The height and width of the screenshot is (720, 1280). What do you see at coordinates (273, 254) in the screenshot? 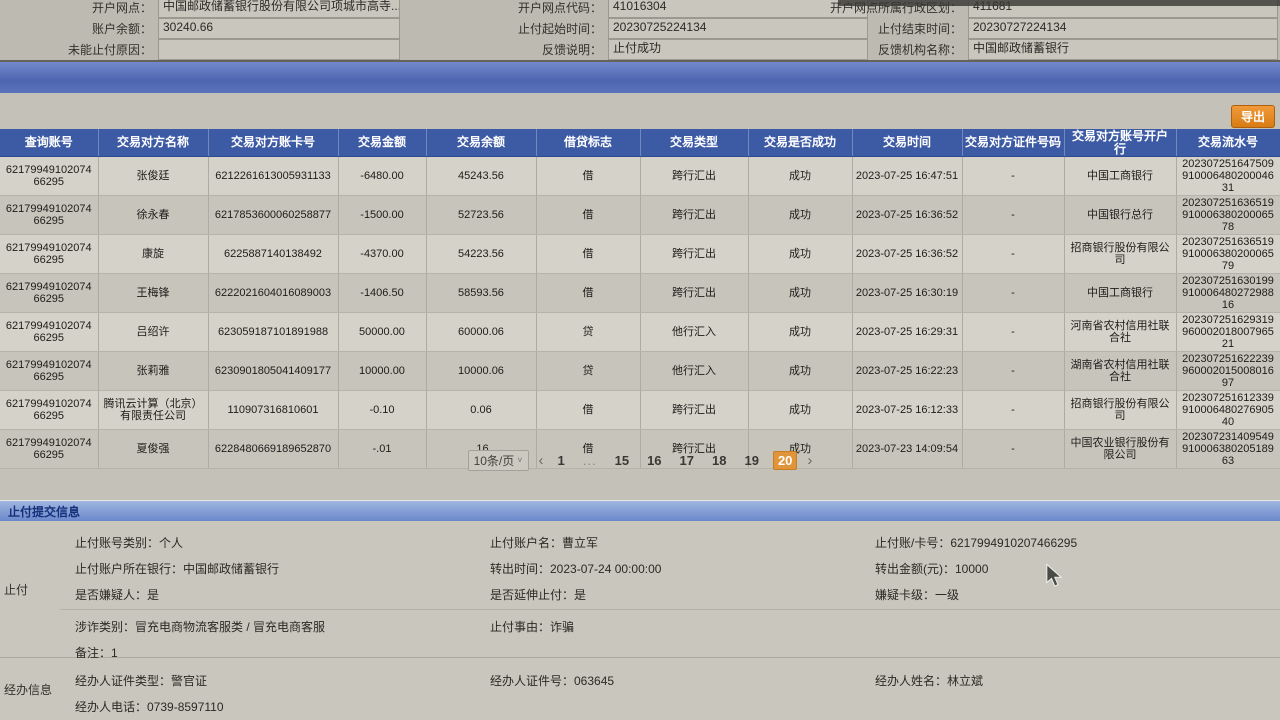
I see `table-cell: 6225887140138492` at bounding box center [273, 254].